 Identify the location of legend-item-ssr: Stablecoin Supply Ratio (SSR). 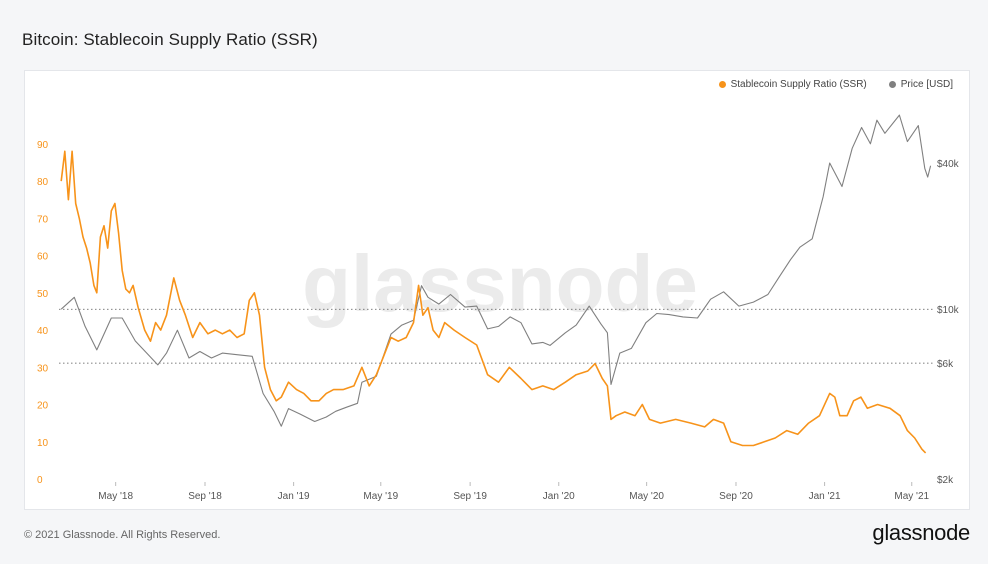
(792, 84).